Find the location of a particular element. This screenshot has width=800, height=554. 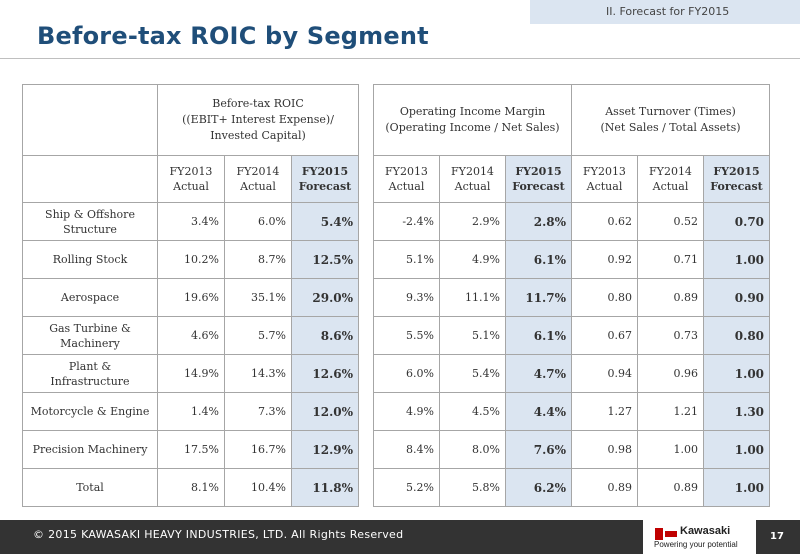

margin-value: 4.5% is located at coordinates (472, 411).